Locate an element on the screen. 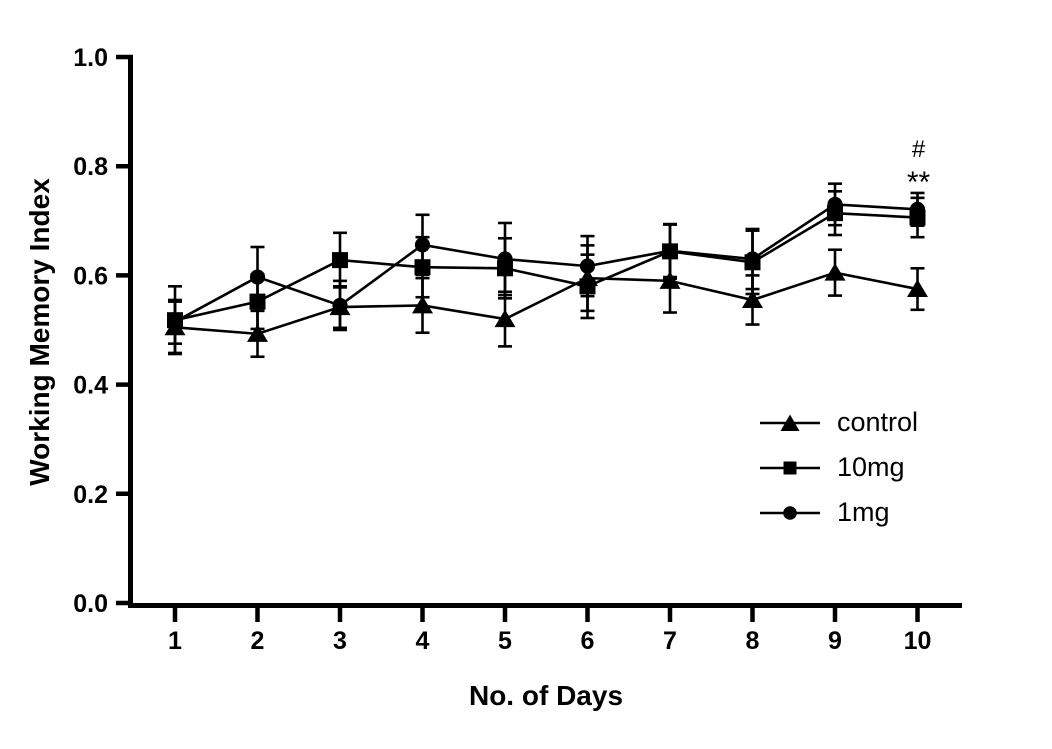 This screenshot has height=749, width=1052. x-axis-title: No. of Days is located at coordinates (546, 695).